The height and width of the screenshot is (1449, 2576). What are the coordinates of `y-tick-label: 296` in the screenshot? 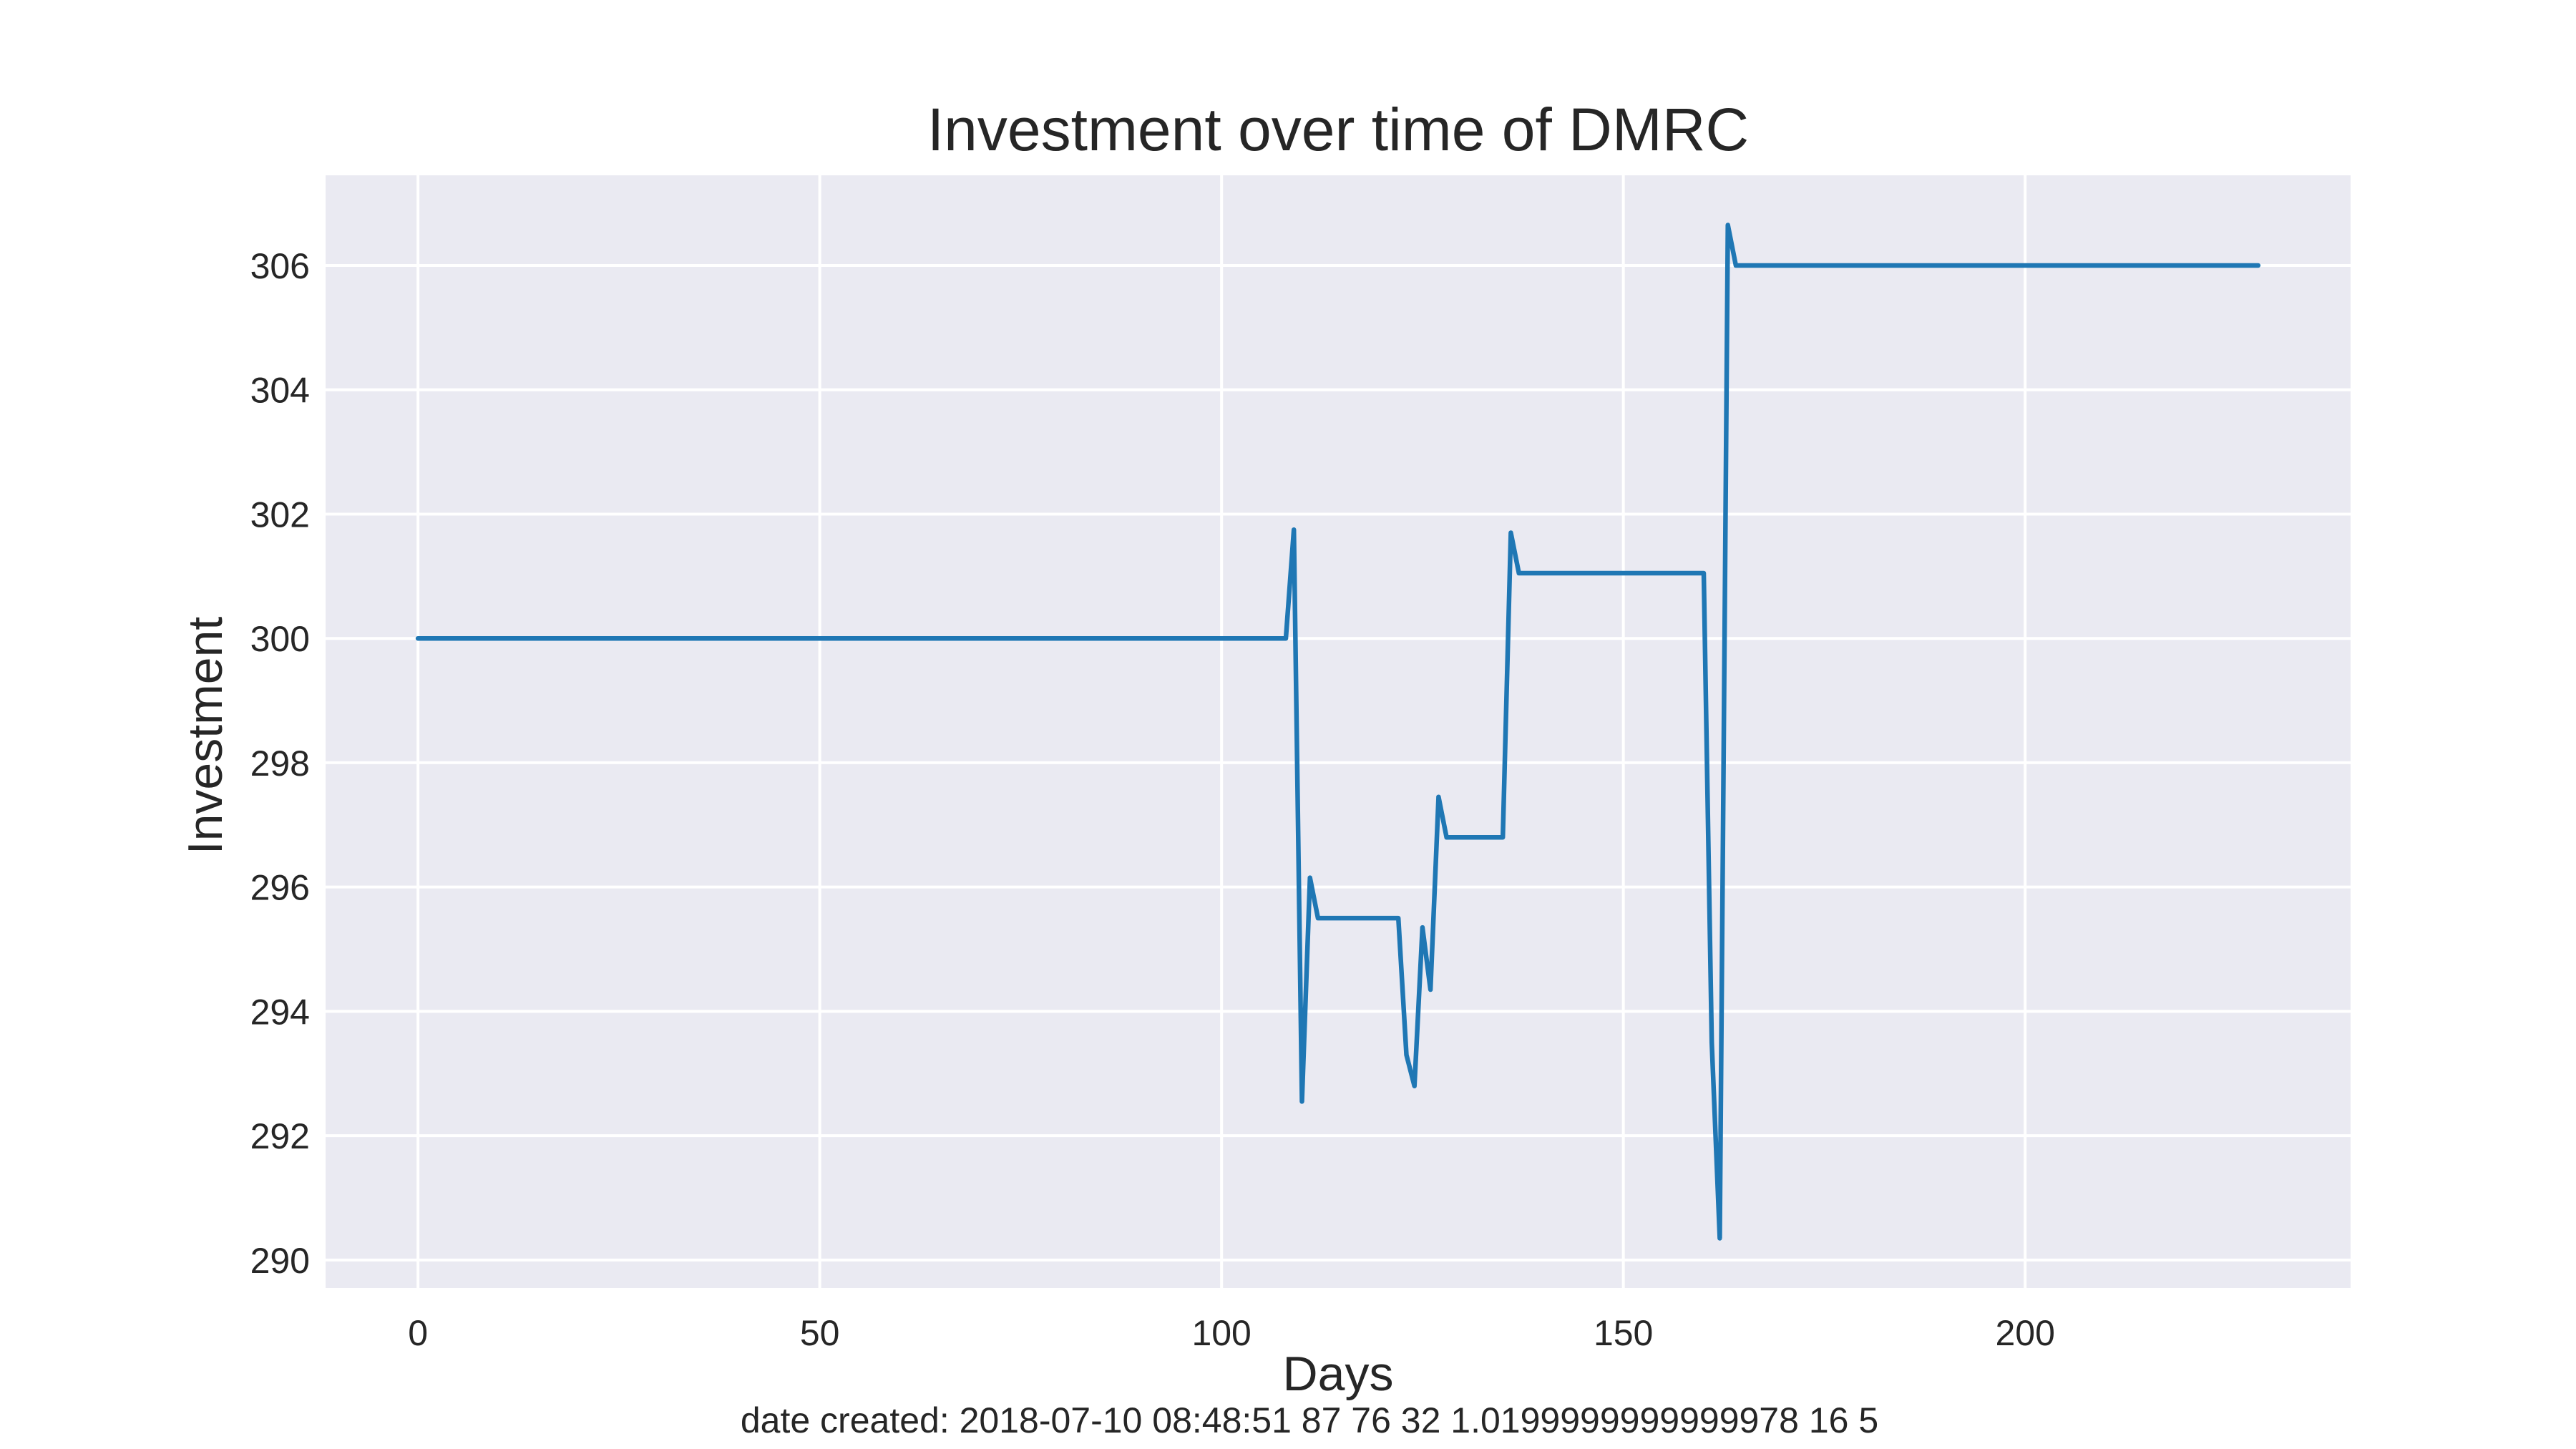 It's located at (280, 888).